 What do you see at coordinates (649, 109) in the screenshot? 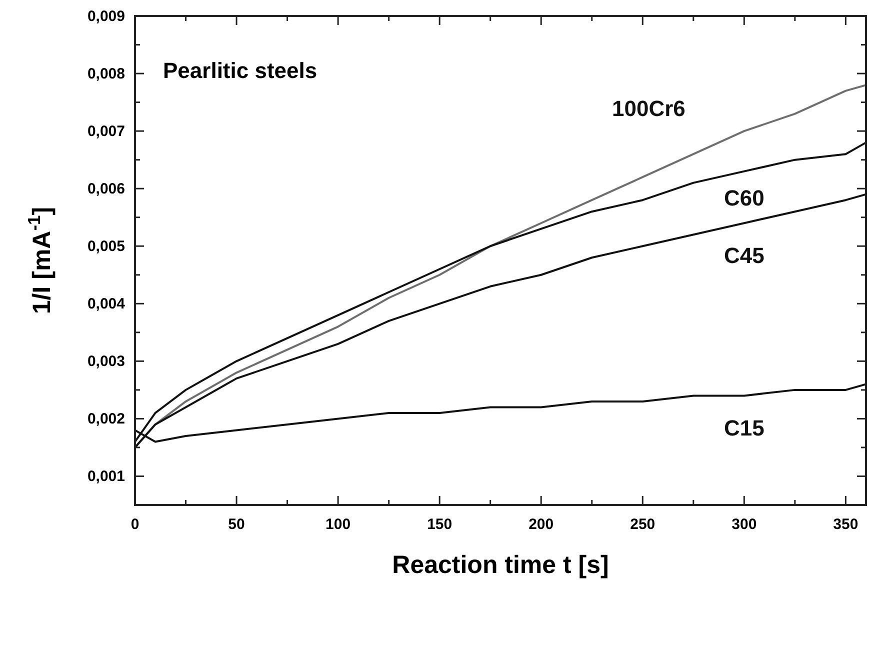
I see `series-label: 100Cr6` at bounding box center [649, 109].